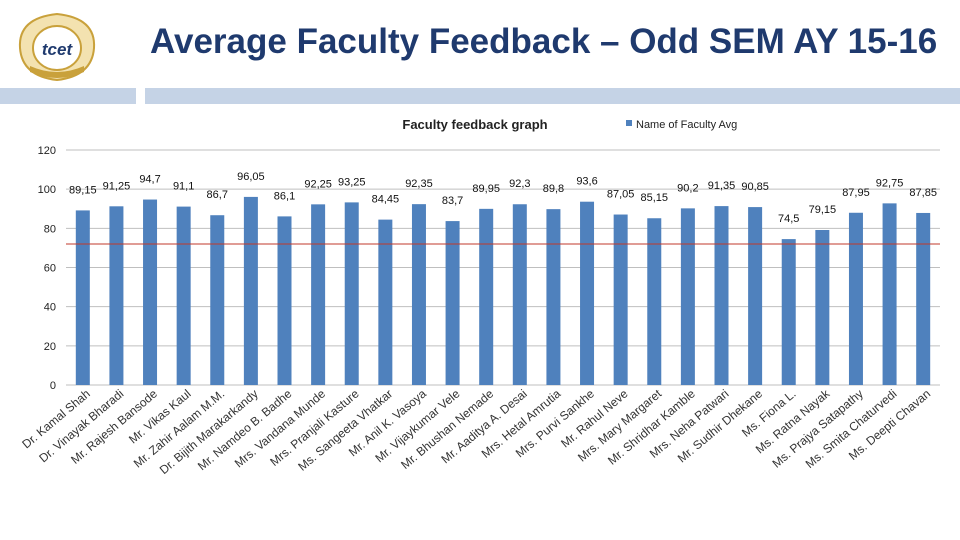 This screenshot has height=540, width=960. Describe the element at coordinates (47, 151) in the screenshot. I see `y-tick-label: 120` at that location.